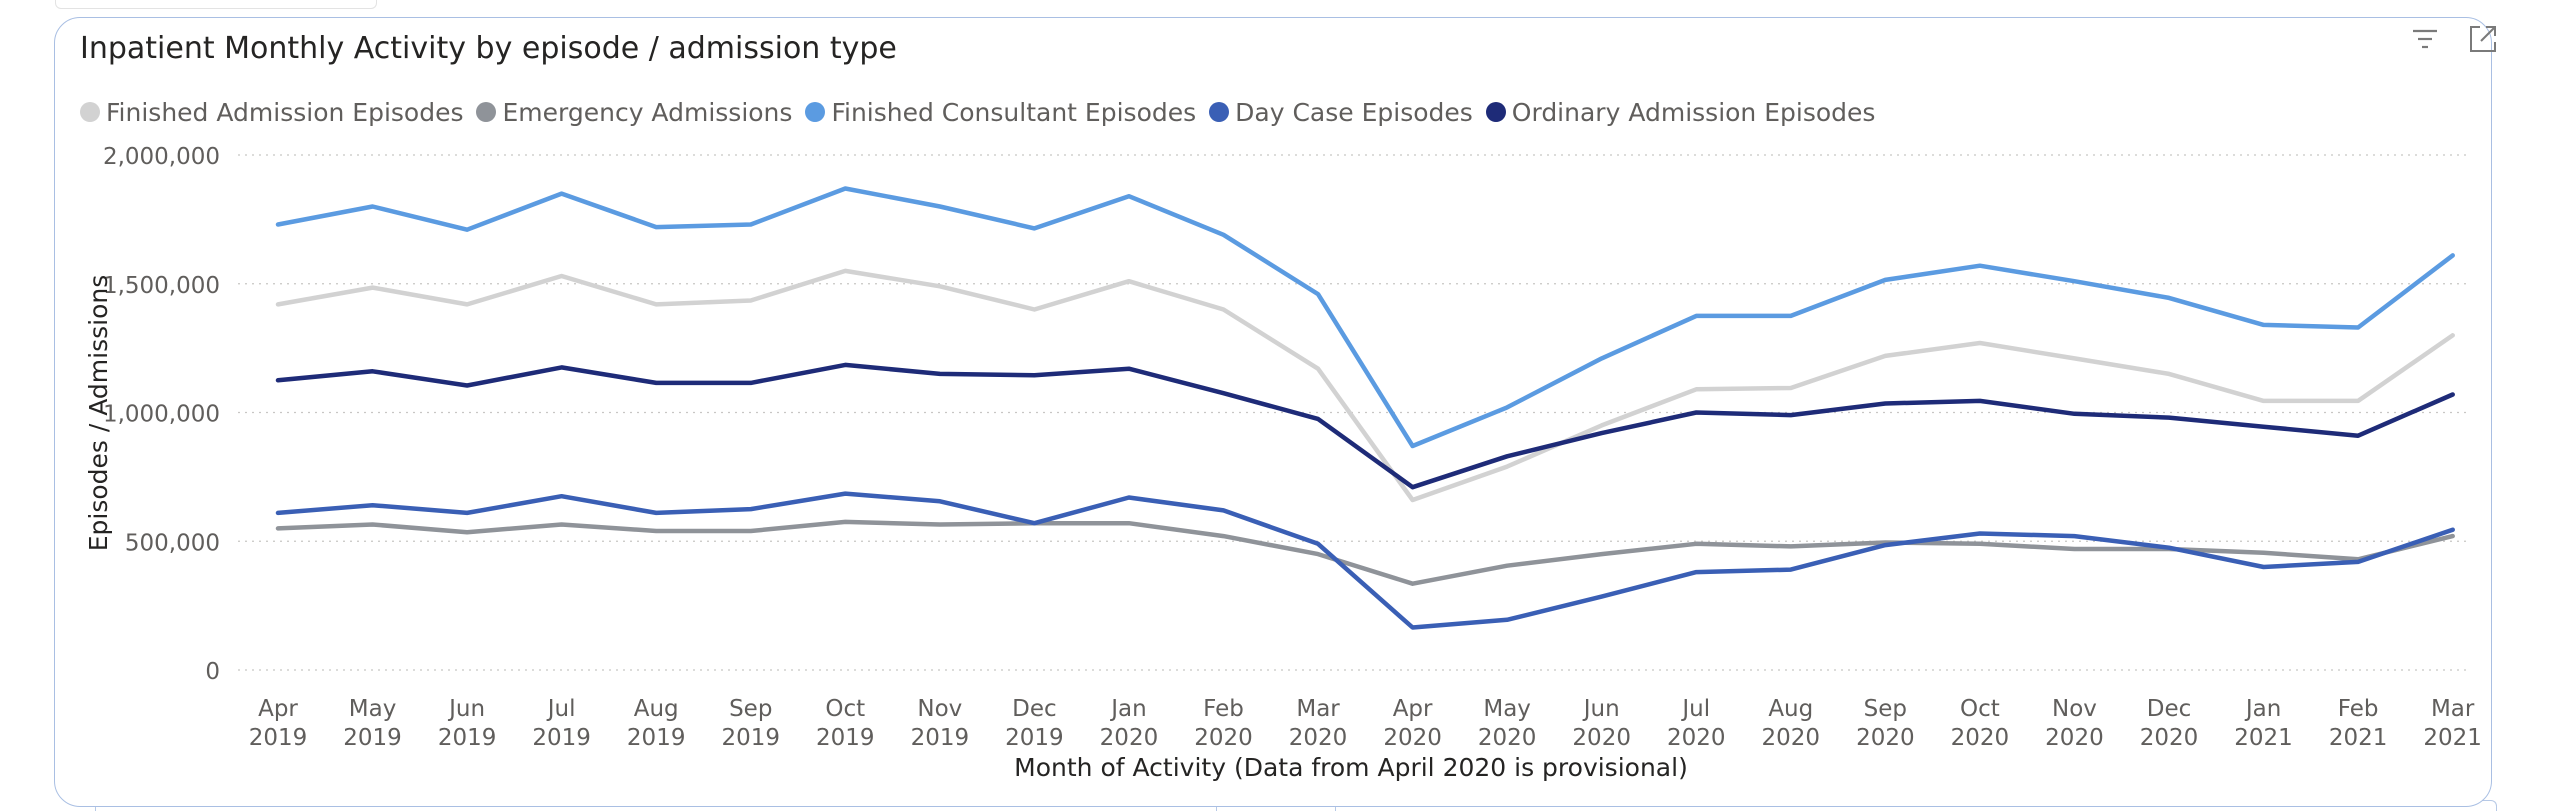 This screenshot has height=811, width=2553. I want to click on y-tick-label: 1,500,000, so click(161, 286).